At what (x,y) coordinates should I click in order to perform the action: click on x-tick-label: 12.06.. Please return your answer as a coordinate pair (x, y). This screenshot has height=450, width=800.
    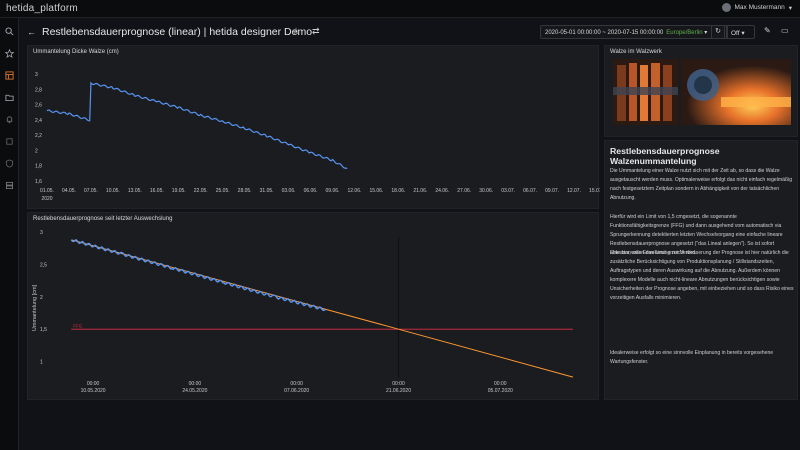
    Looking at the image, I should click on (354, 191).